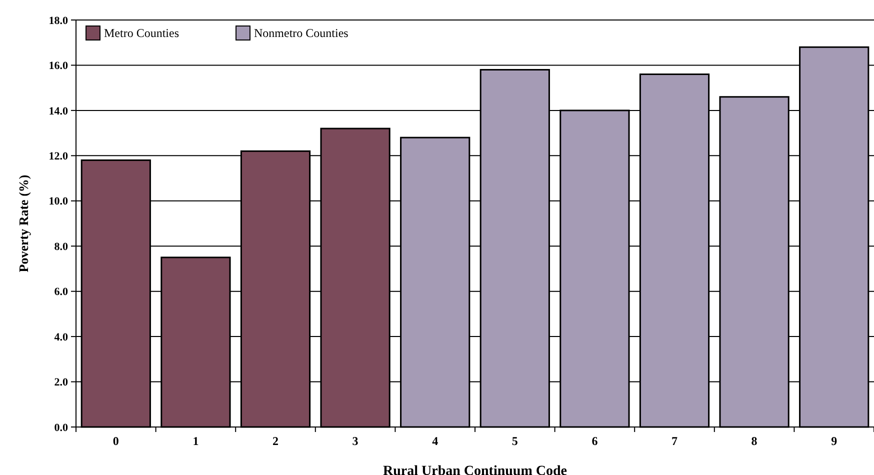 Image resolution: width=874 pixels, height=475 pixels. Describe the element at coordinates (58, 20) in the screenshot. I see `y-tick-label: 18.0` at that location.